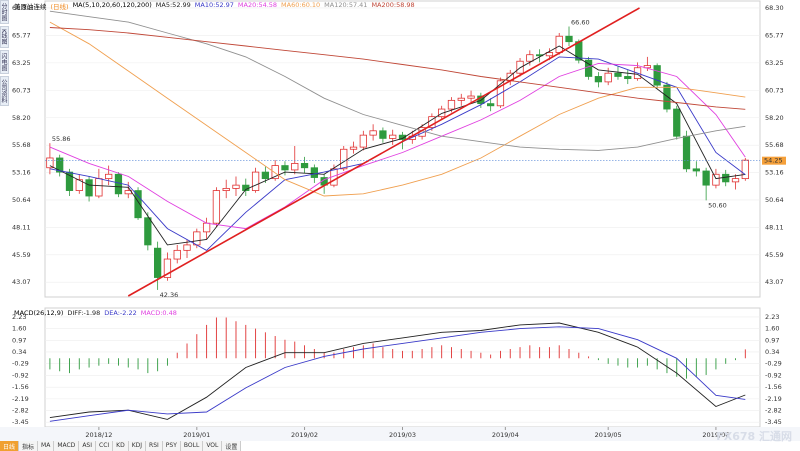 The height and width of the screenshot is (451, 800). Describe the element at coordinates (20, 364) in the screenshot. I see `y-tick-label: -0.29` at that location.